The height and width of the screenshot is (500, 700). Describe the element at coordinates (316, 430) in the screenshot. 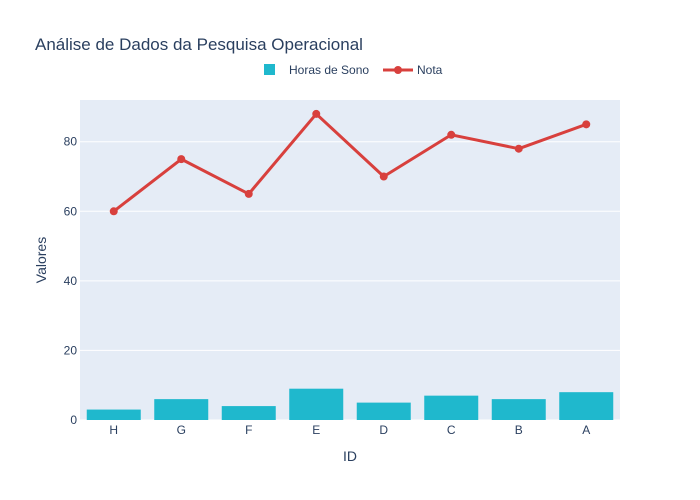

I see `x-tick-label: E` at that location.